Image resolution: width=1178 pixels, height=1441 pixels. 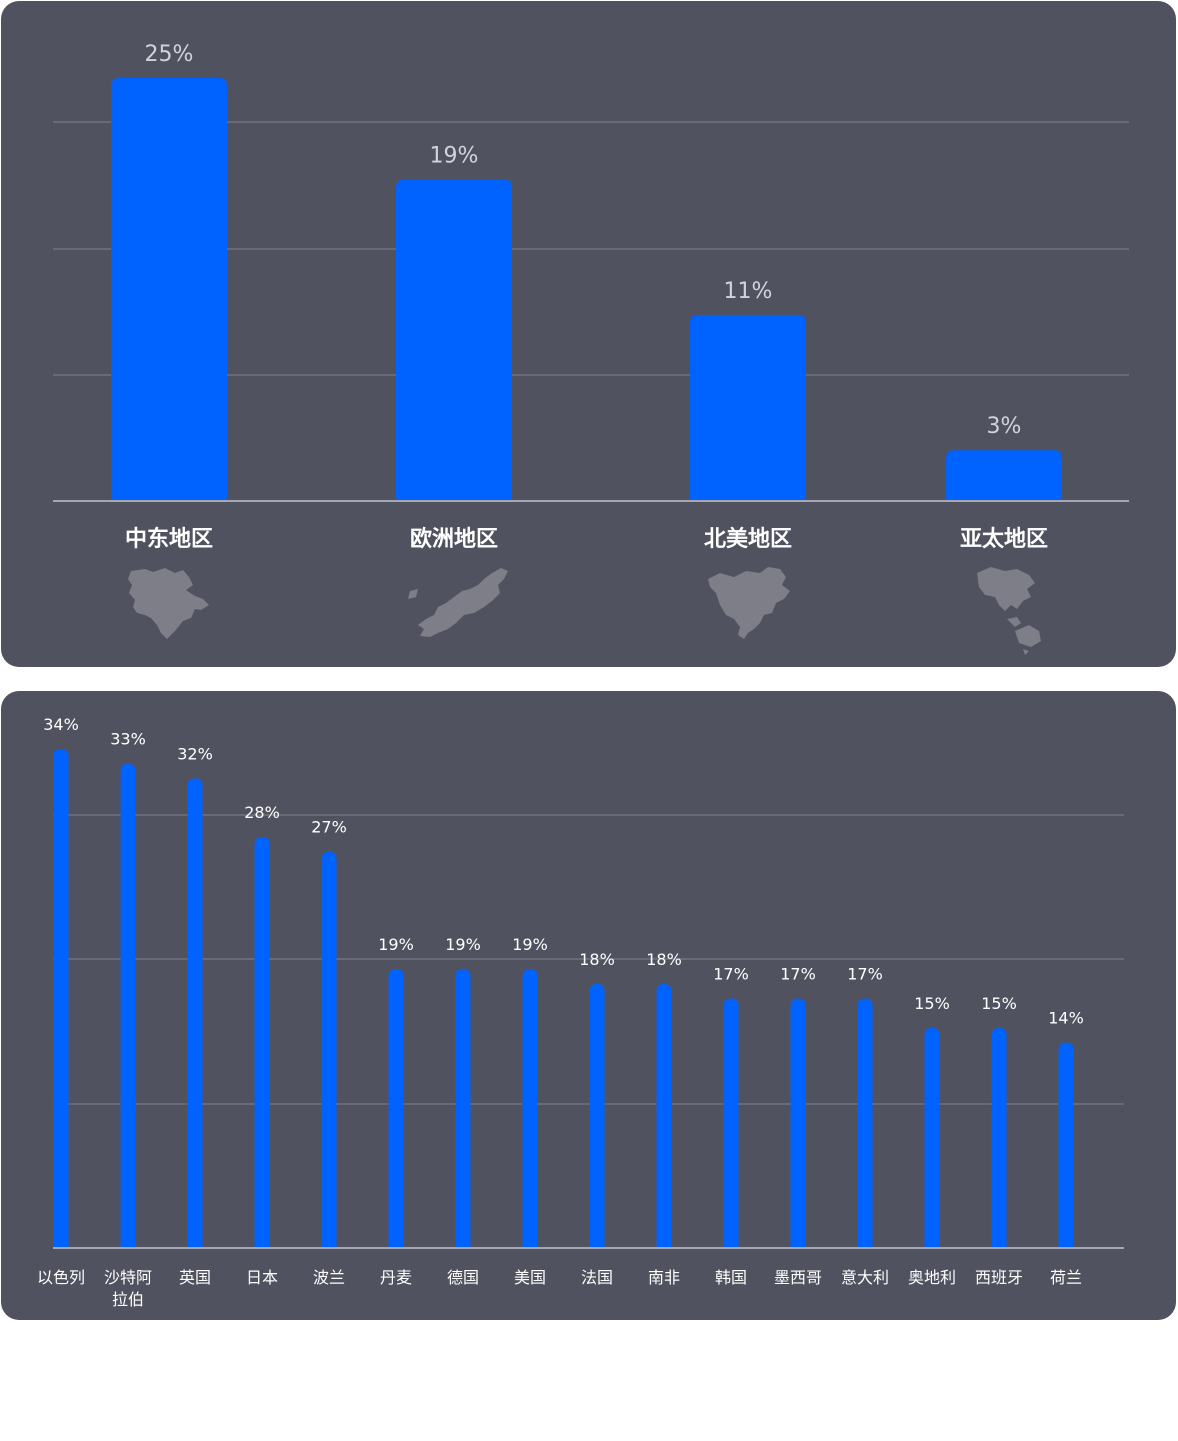 I want to click on data-label: 28%, so click(x=262, y=812).